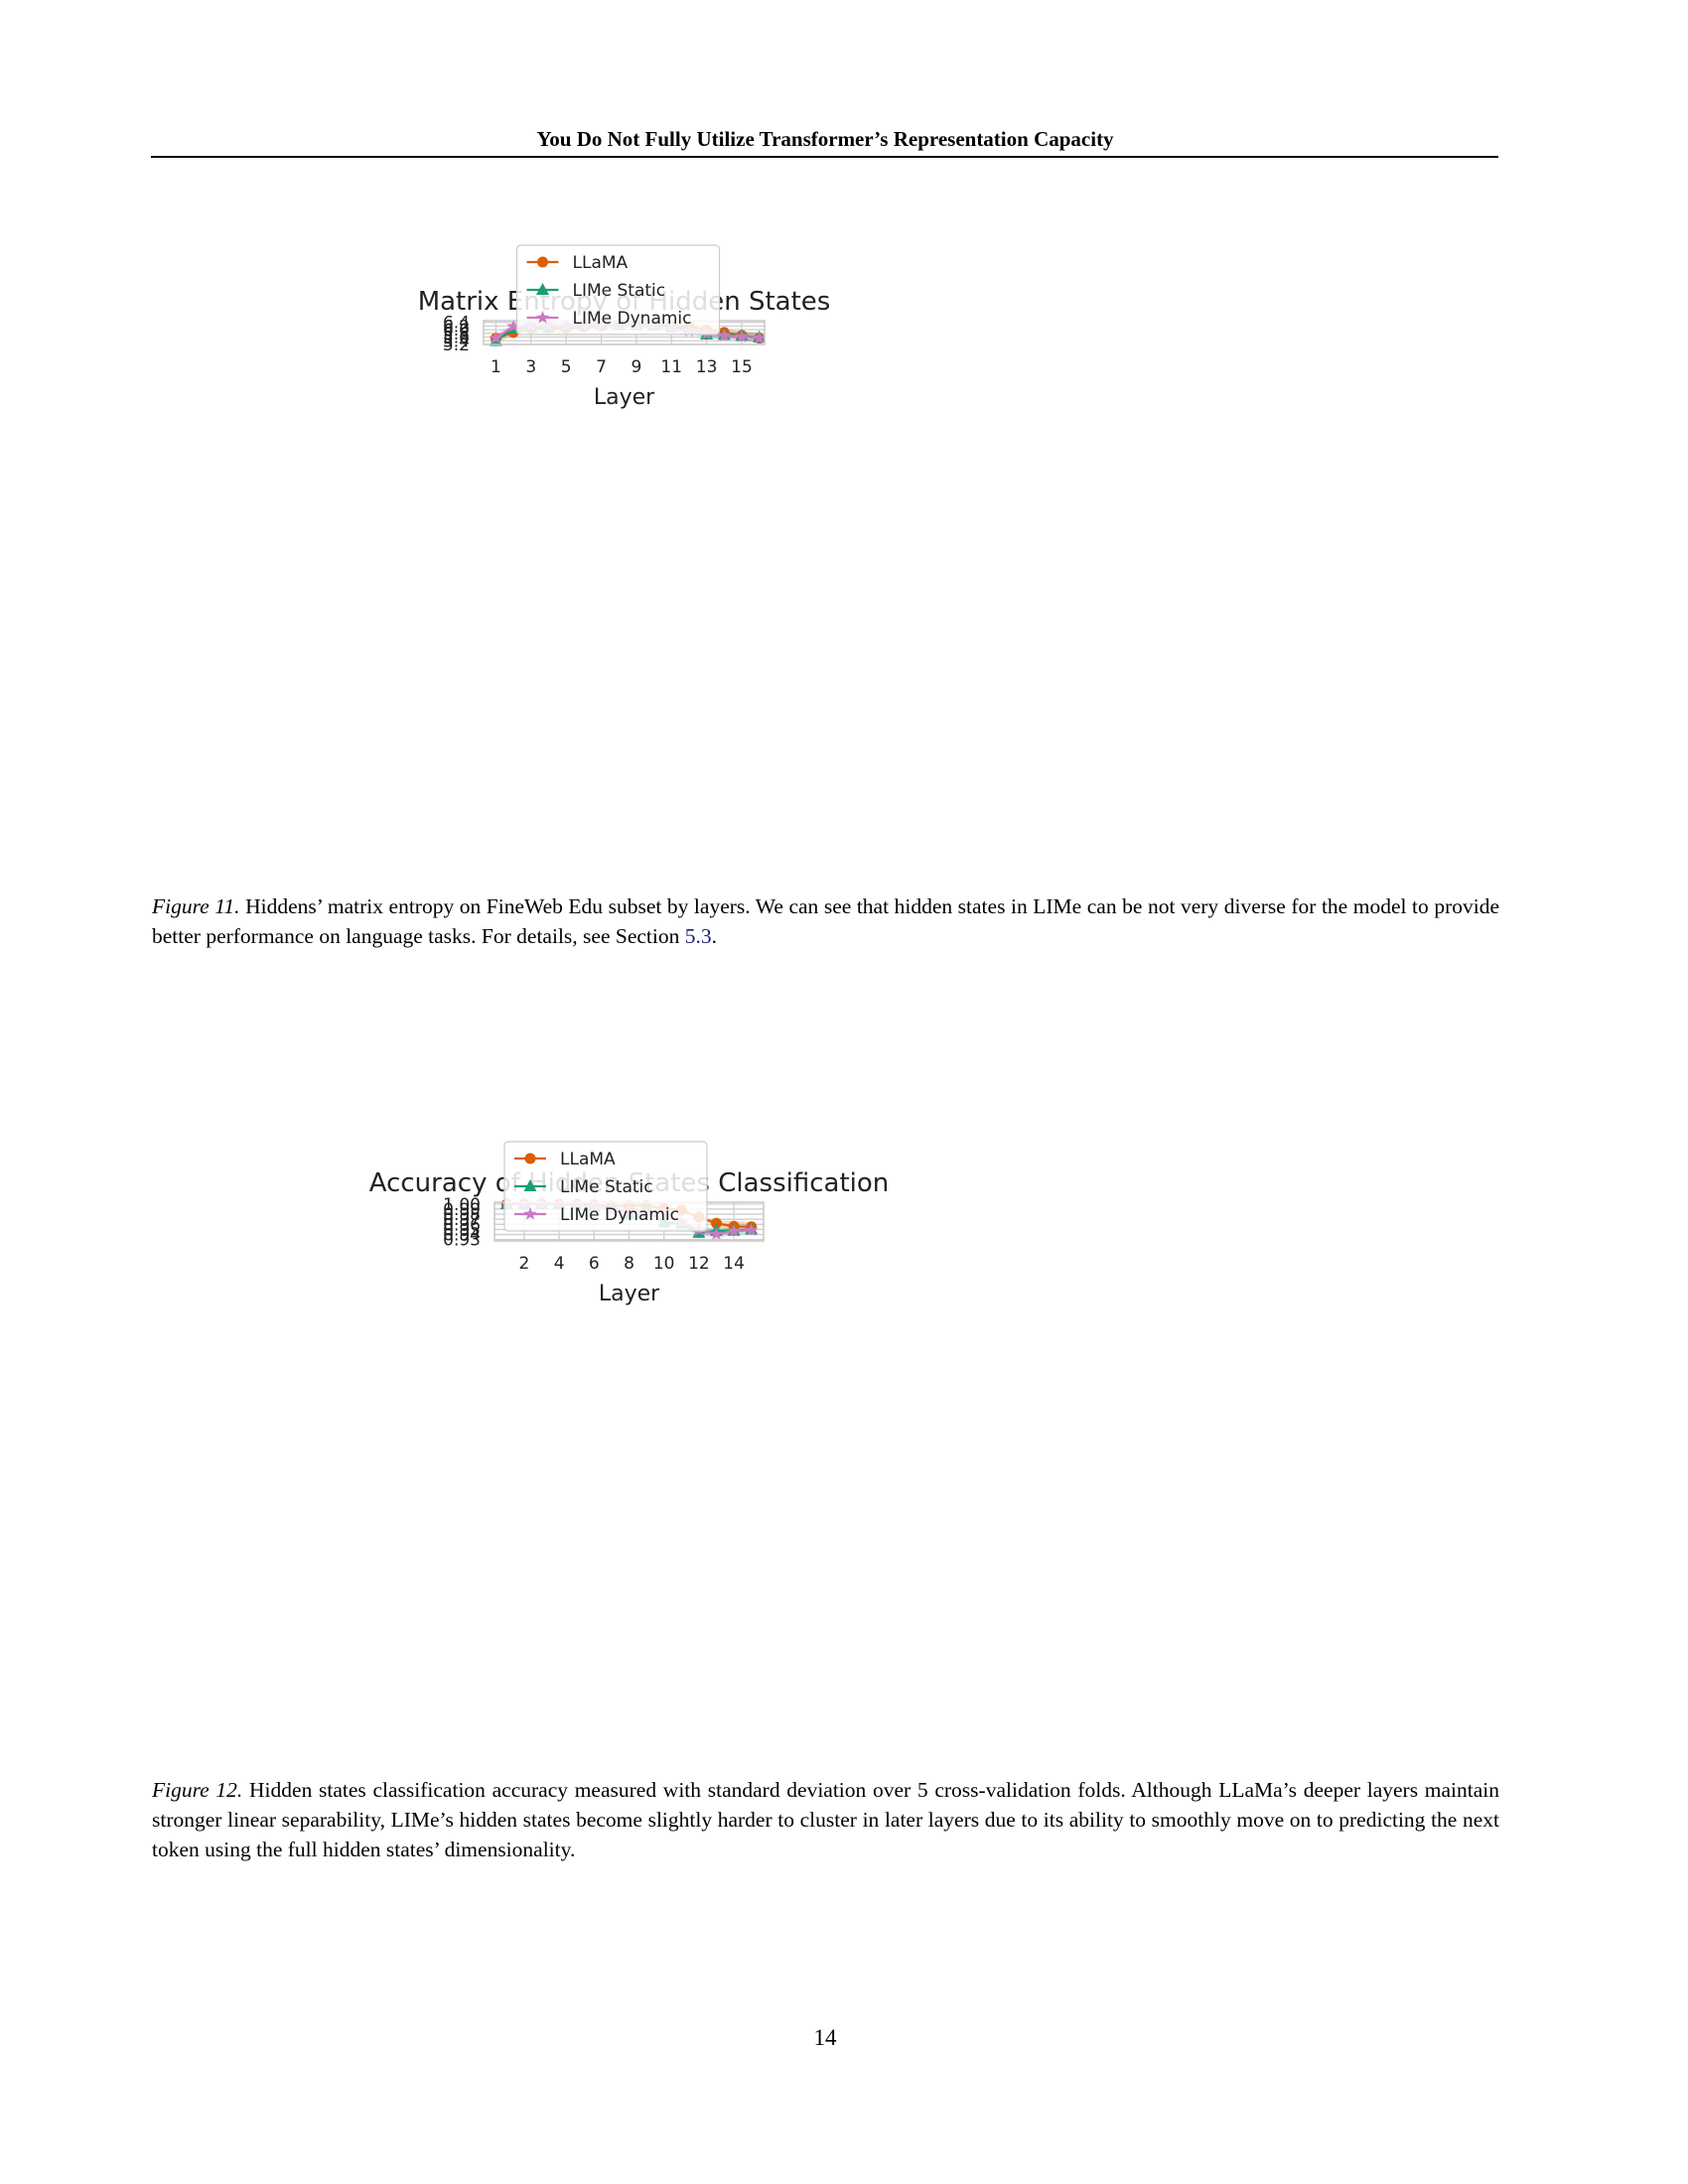  What do you see at coordinates (619, 1215) in the screenshot?
I see `legend-label-lime-dynamic-c1: LIMe Dynamic` at bounding box center [619, 1215].